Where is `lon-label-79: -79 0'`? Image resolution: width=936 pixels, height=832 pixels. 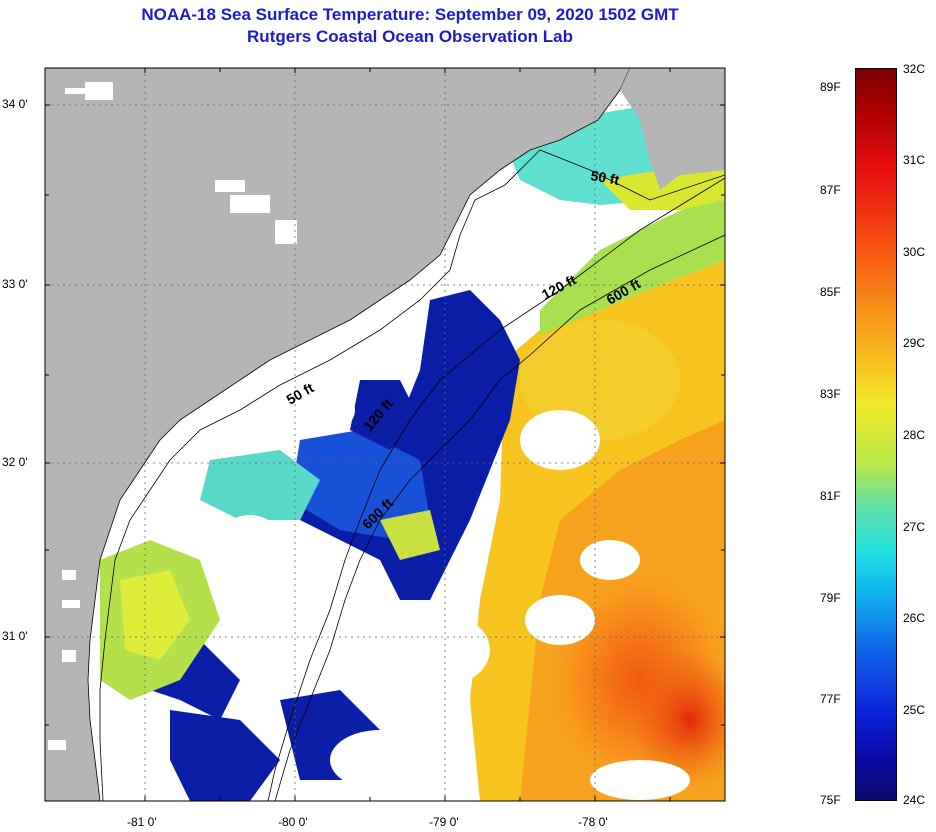 lon-label-79: -79 0' is located at coordinates (444, 822).